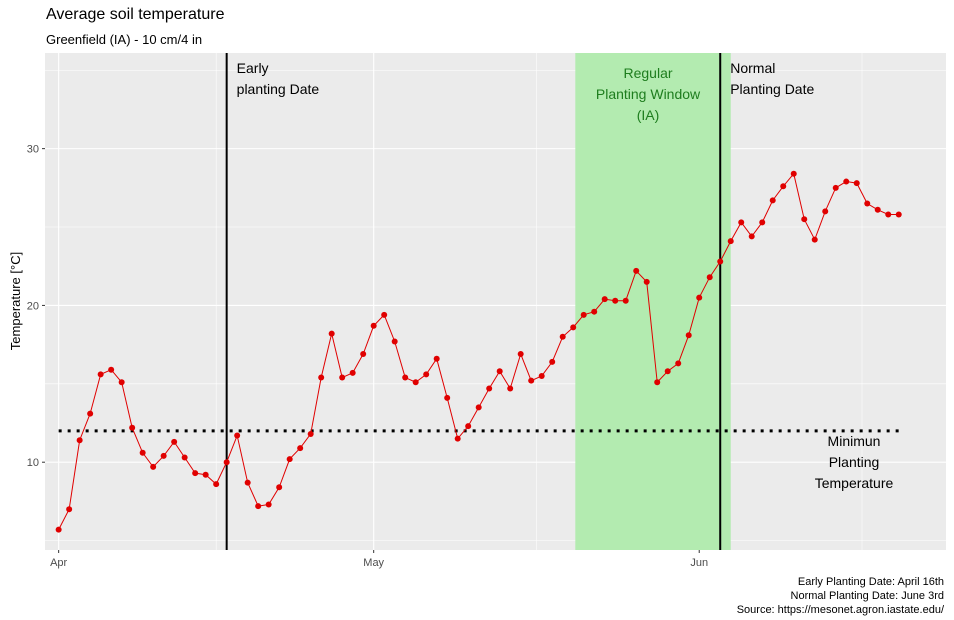 Image resolution: width=954 pixels, height=620 pixels. I want to click on planting-window-label-line: Regular, so click(648, 73).